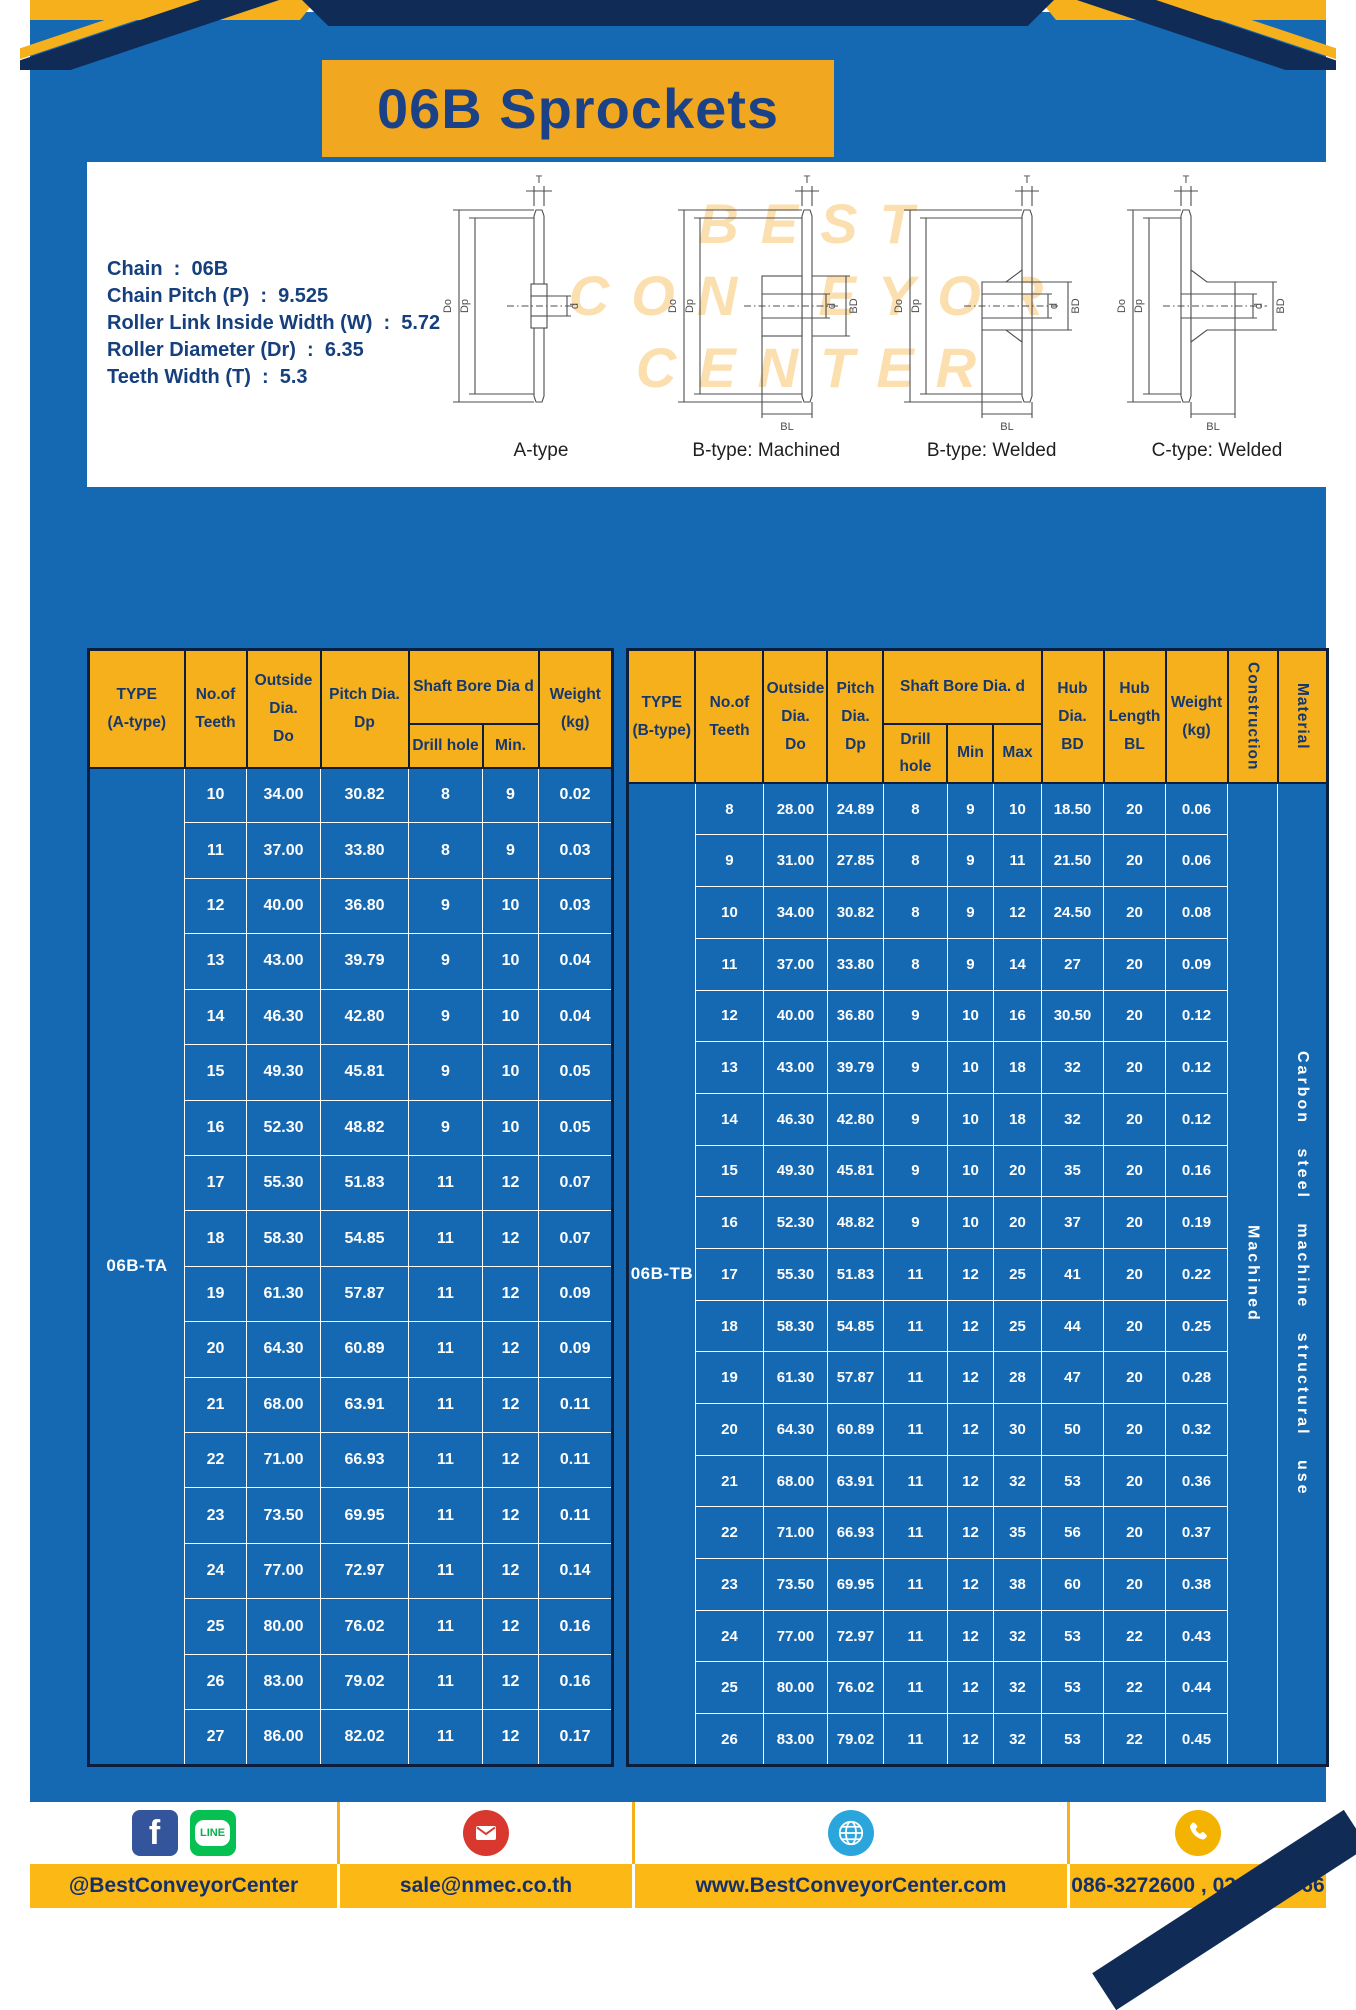  What do you see at coordinates (576, 1571) in the screenshot?
I see `cell-weight: 0.14` at bounding box center [576, 1571].